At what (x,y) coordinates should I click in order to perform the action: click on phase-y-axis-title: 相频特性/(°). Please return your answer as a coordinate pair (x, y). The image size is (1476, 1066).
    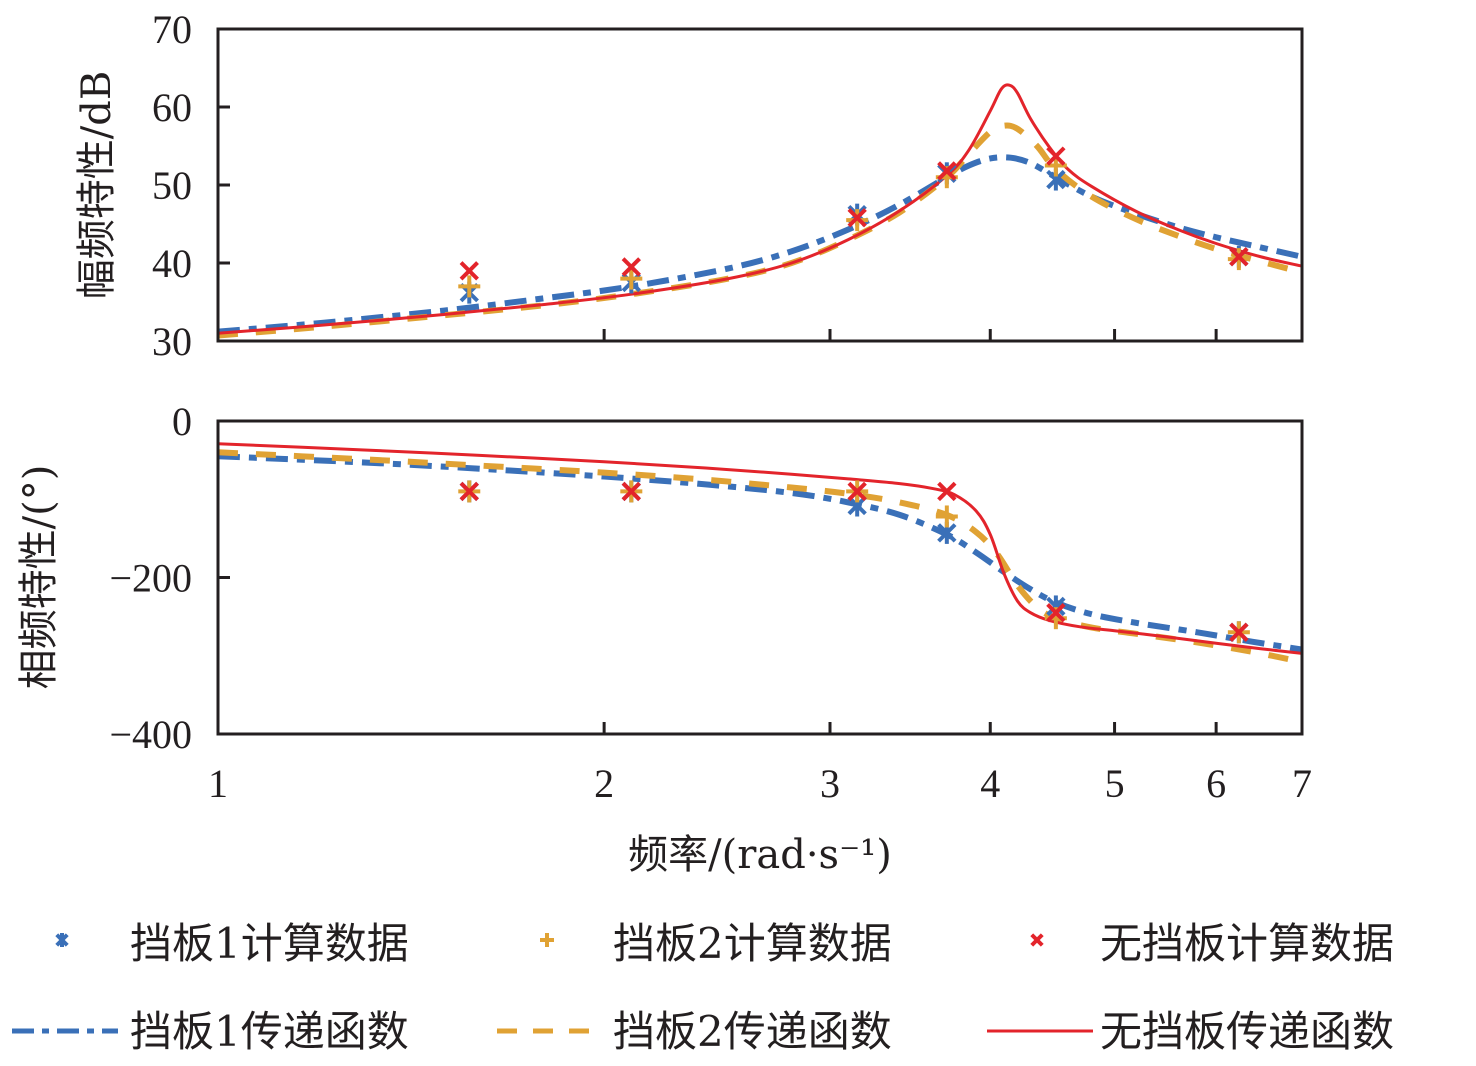
    Looking at the image, I should click on (39, 577).